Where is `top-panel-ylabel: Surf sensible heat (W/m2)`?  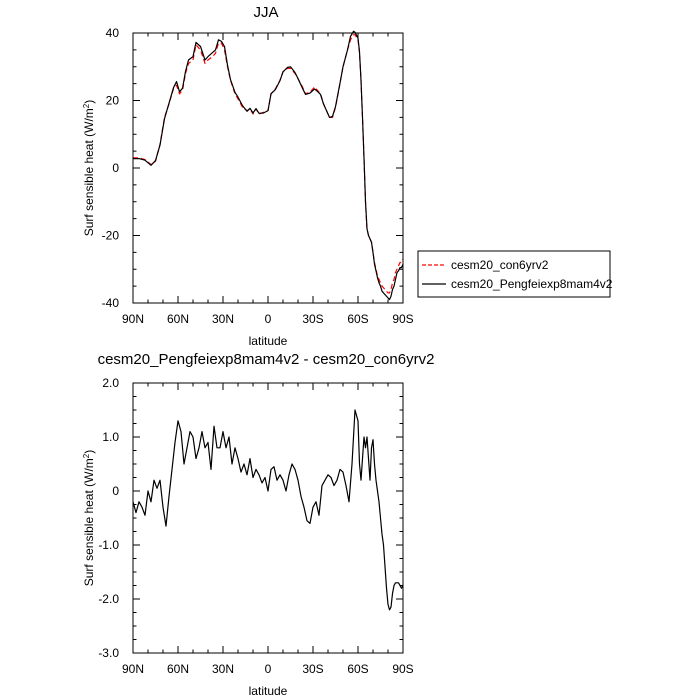 top-panel-ylabel: Surf sensible heat (W/m2) is located at coordinates (89, 168).